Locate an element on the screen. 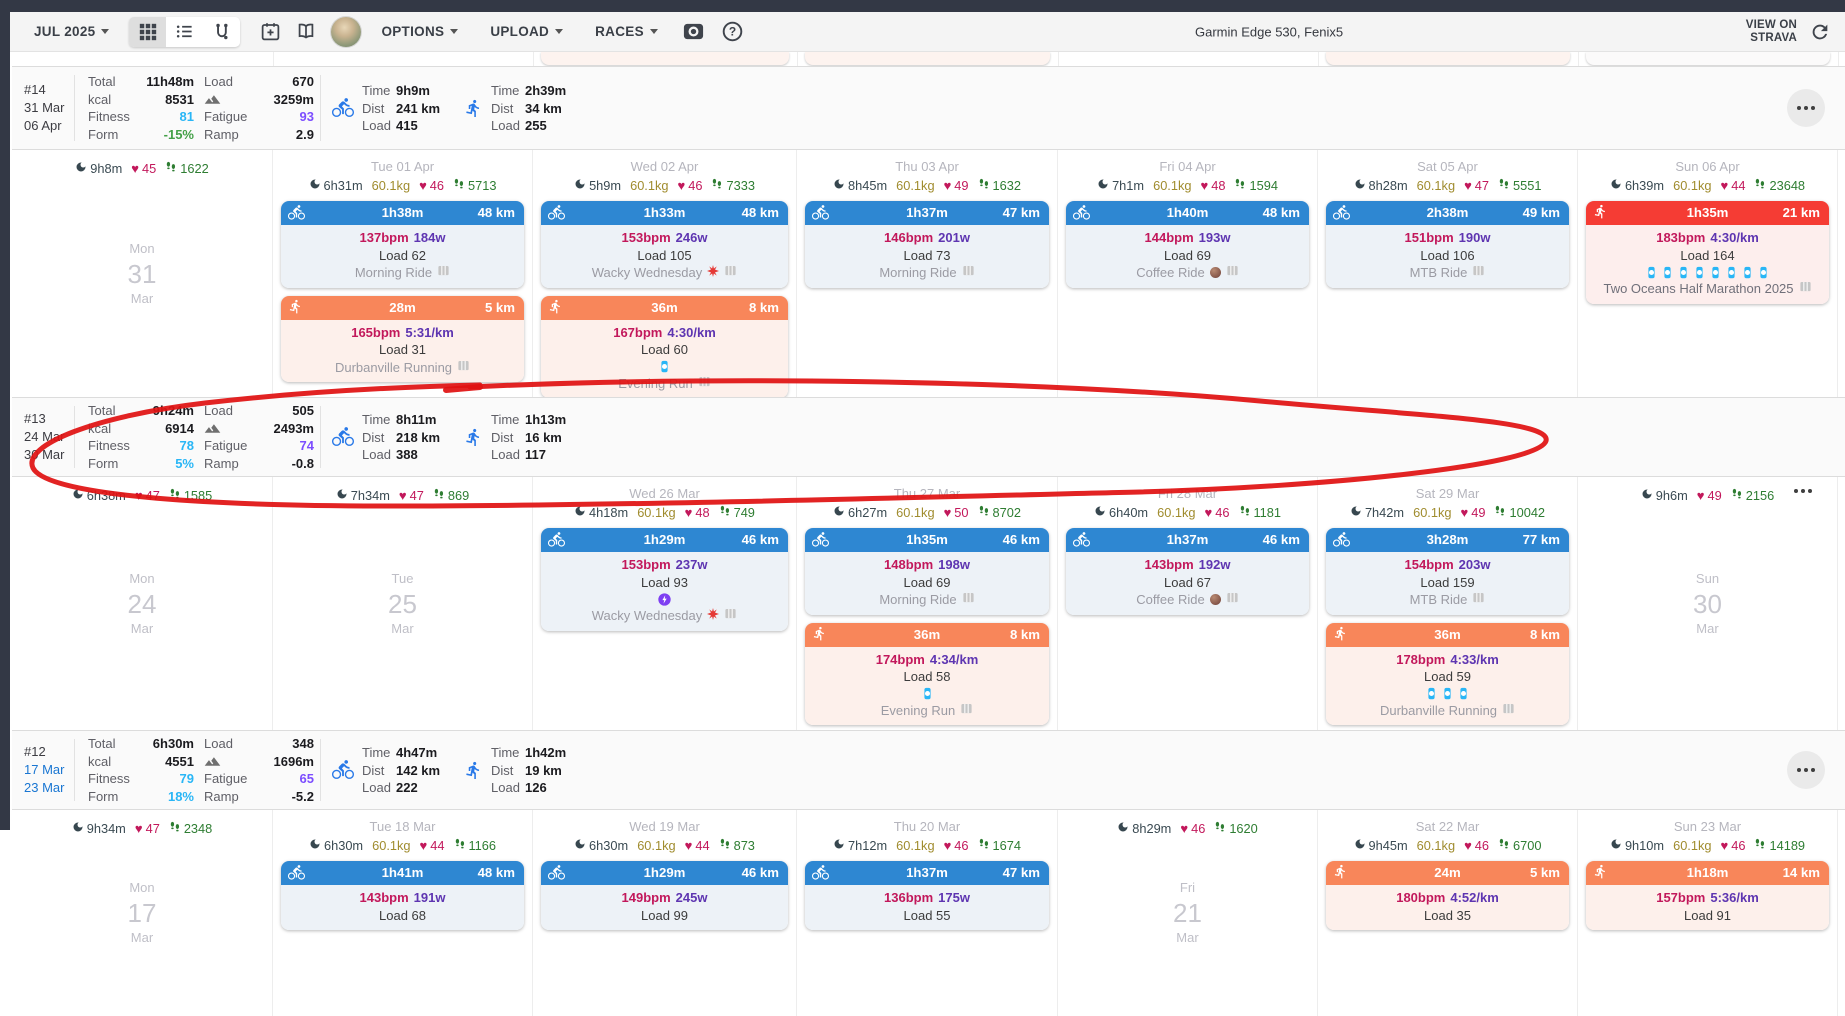 Image resolution: width=1845 pixels, height=1016 pixels. activity-distance: 46 km is located at coordinates (1281, 539).